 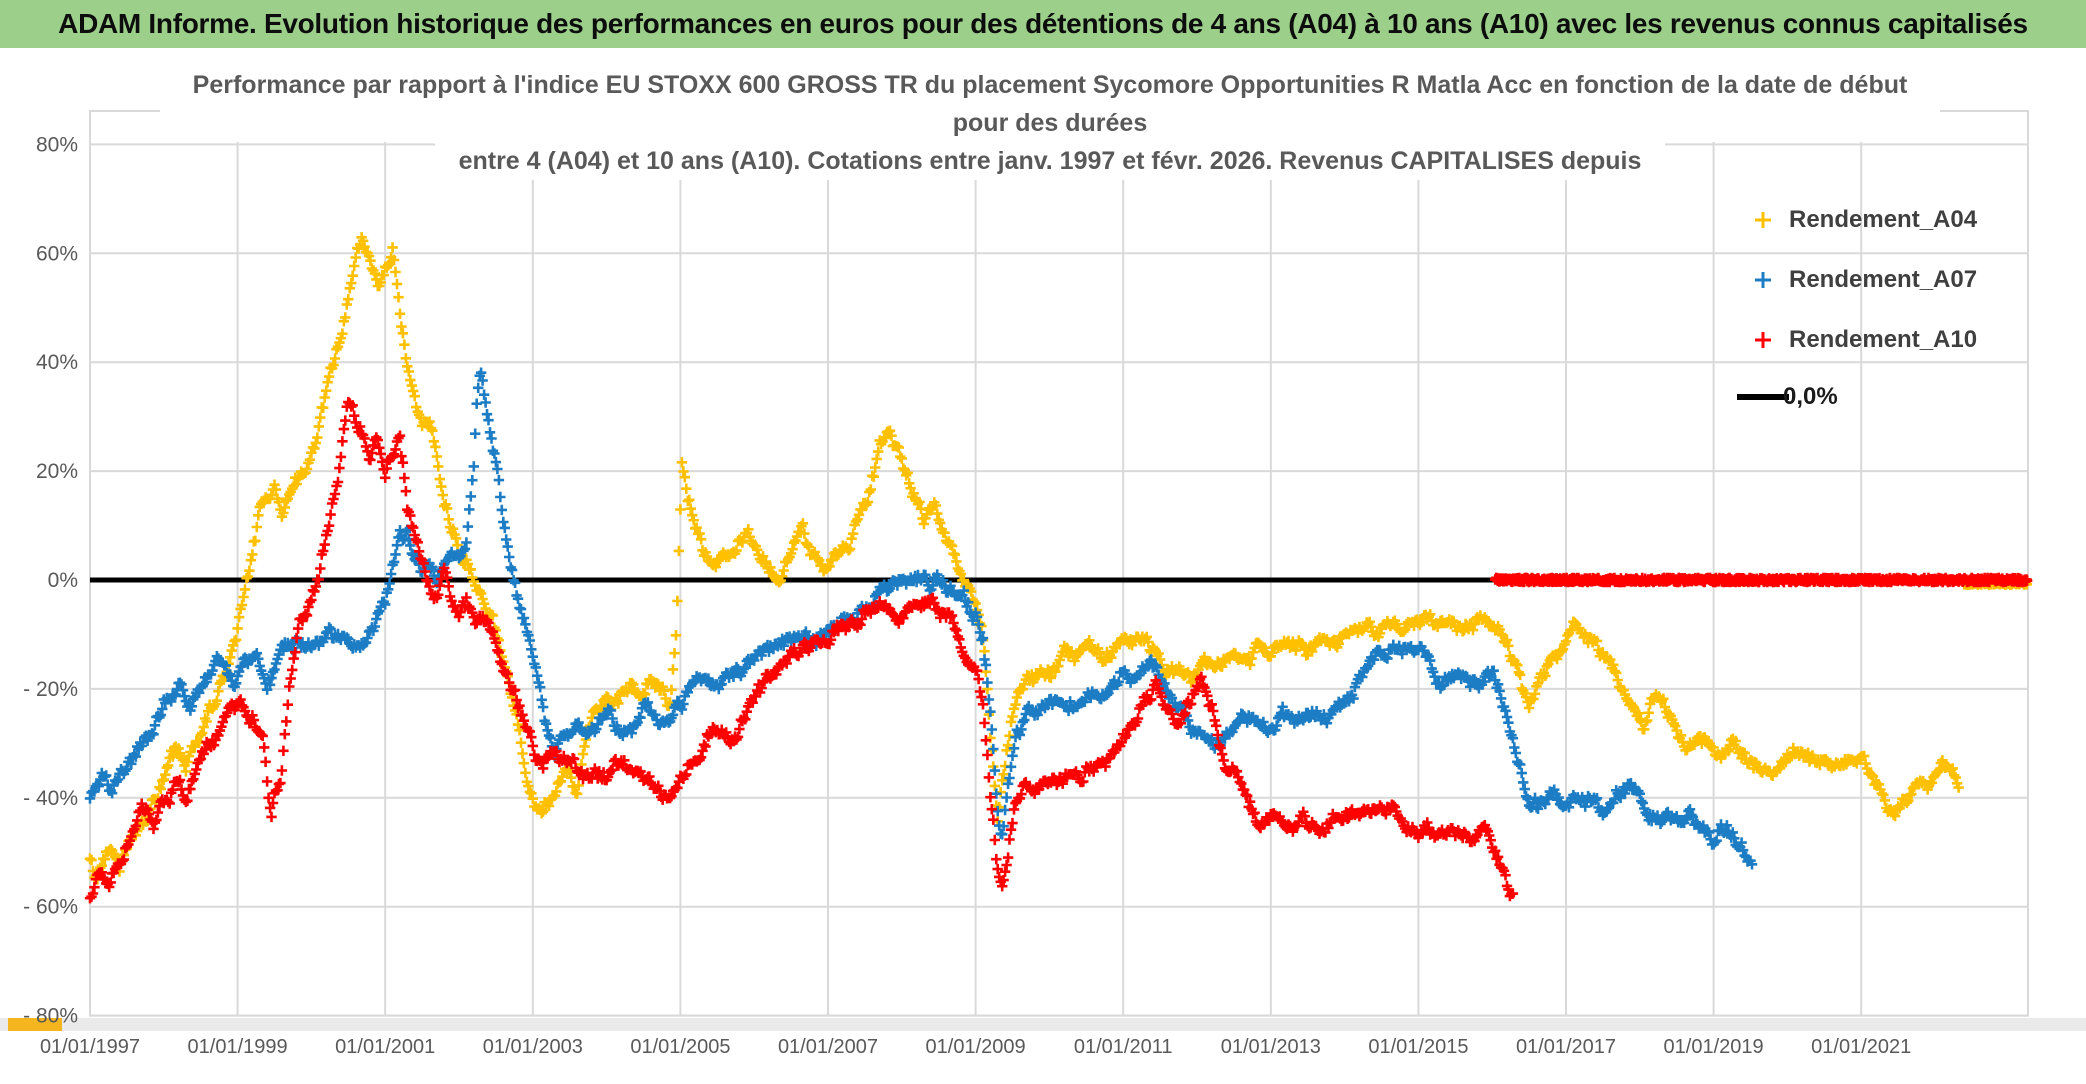 I want to click on y-axis-labels: 80% 60% 40% 20% 0% - 20% - 40% - 60% - 80%, so click(x=50, y=580).